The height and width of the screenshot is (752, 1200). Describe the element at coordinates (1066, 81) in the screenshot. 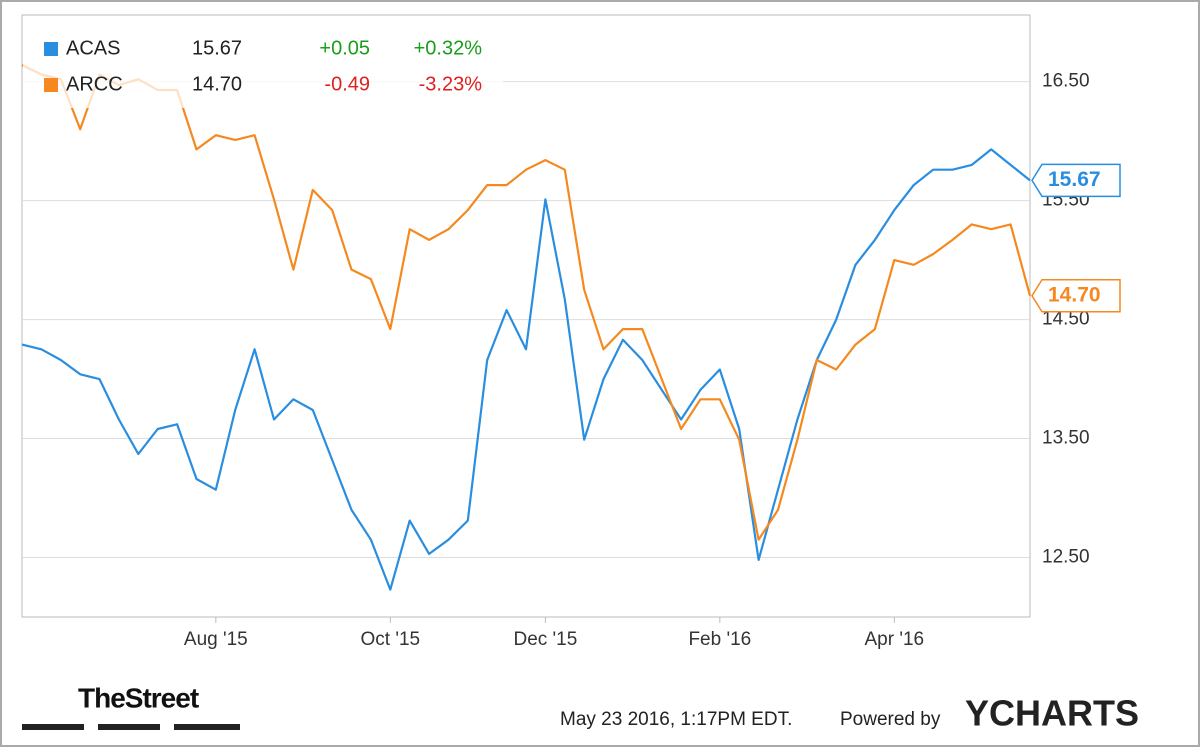

I see `y-tick-label: 16.50` at that location.